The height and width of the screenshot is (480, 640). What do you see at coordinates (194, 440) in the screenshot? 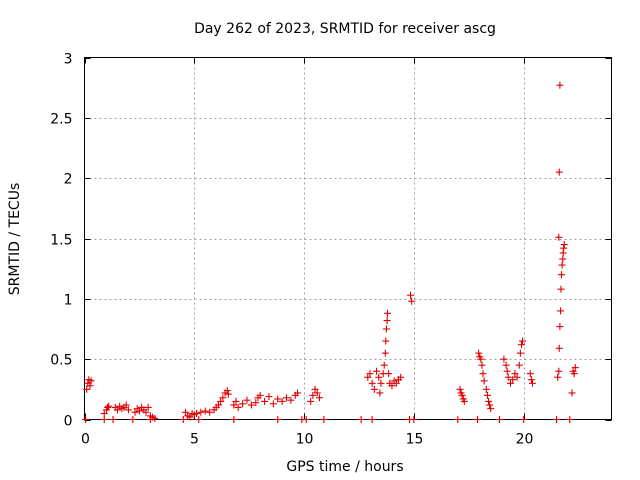
I see `x-tick-label: 5` at bounding box center [194, 440].